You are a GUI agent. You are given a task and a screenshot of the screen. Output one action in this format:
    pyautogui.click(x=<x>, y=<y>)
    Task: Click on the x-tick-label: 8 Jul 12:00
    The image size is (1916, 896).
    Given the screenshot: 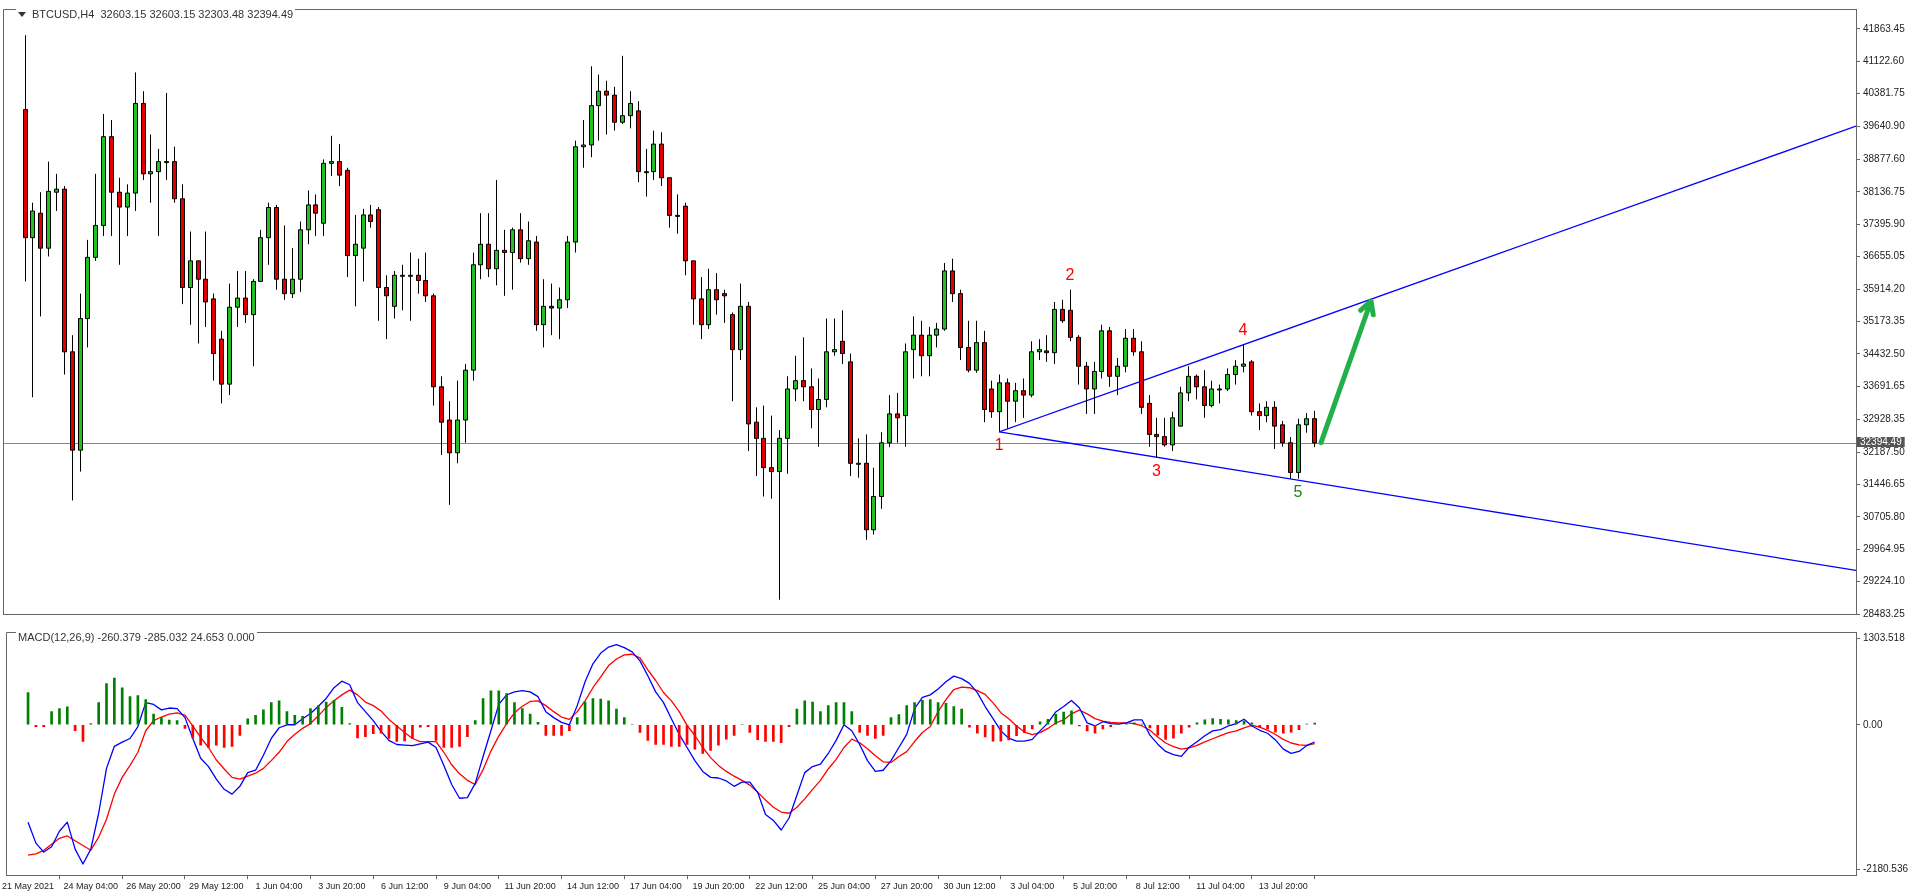 What is the action you would take?
    pyautogui.click(x=1157, y=886)
    